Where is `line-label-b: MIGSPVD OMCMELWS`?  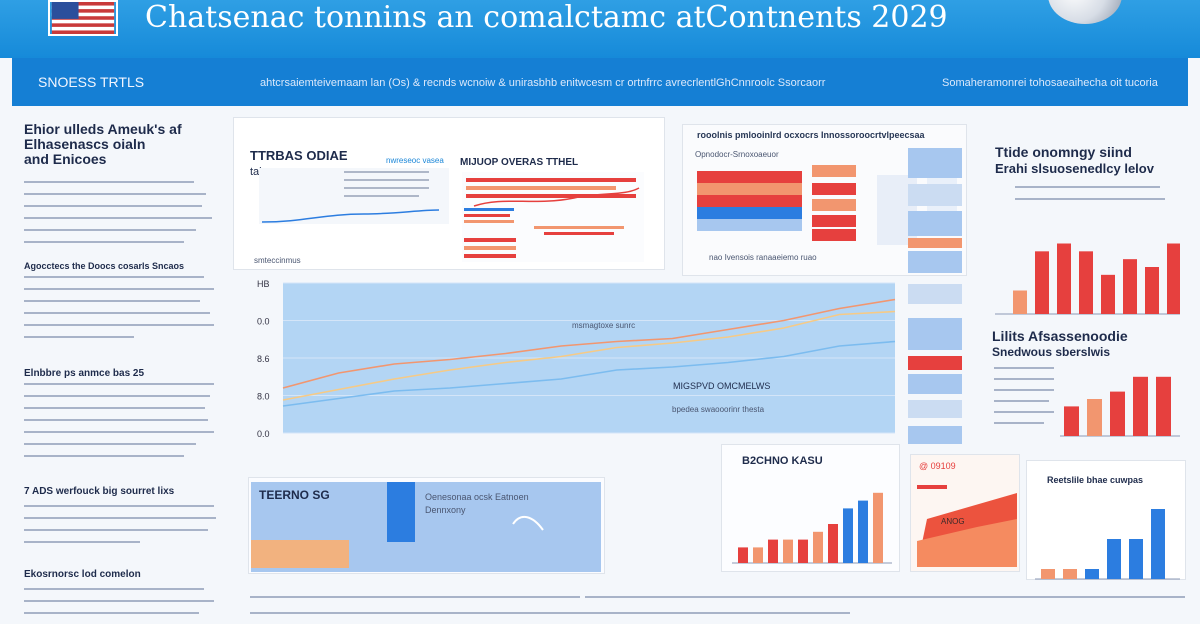 line-label-b: MIGSPVD OMCMELWS is located at coordinates (722, 386).